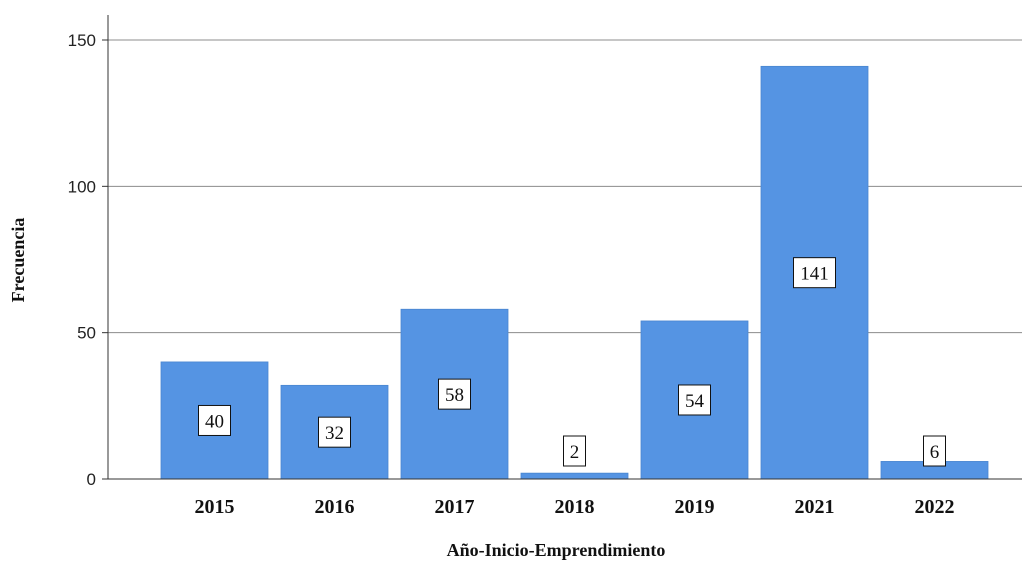 This screenshot has width=1027, height=572. Describe the element at coordinates (82, 40) in the screenshot. I see `y-tick-label: 150` at that location.